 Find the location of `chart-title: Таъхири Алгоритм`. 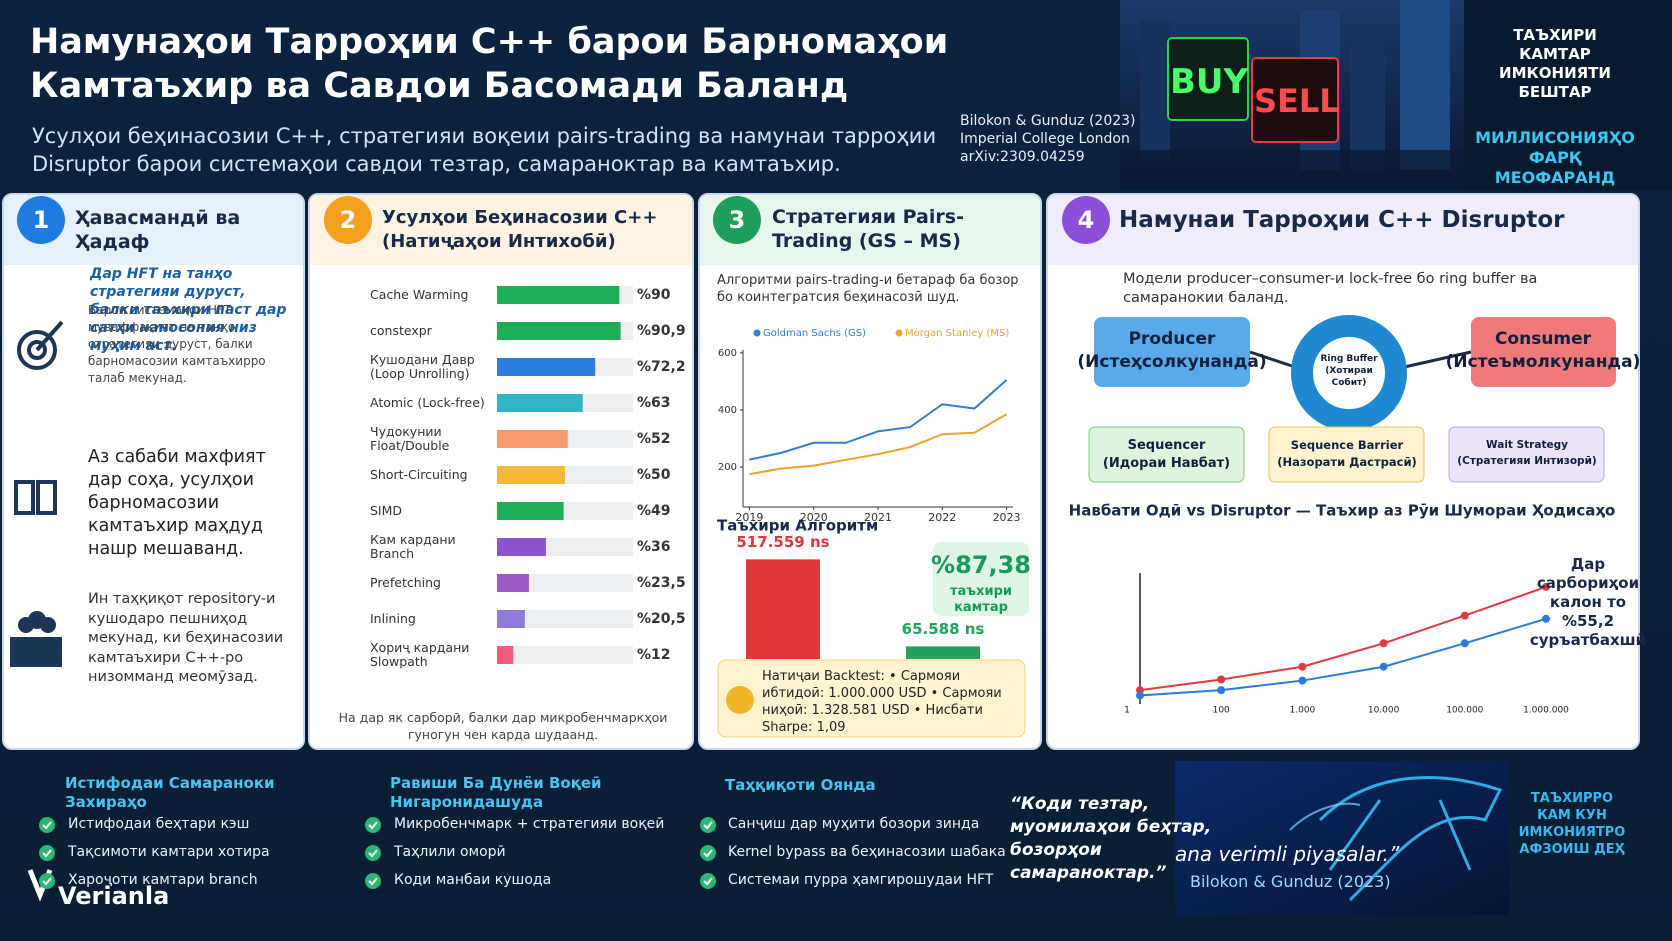

chart-title: Таъхири Алгоритм is located at coordinates (797, 526).